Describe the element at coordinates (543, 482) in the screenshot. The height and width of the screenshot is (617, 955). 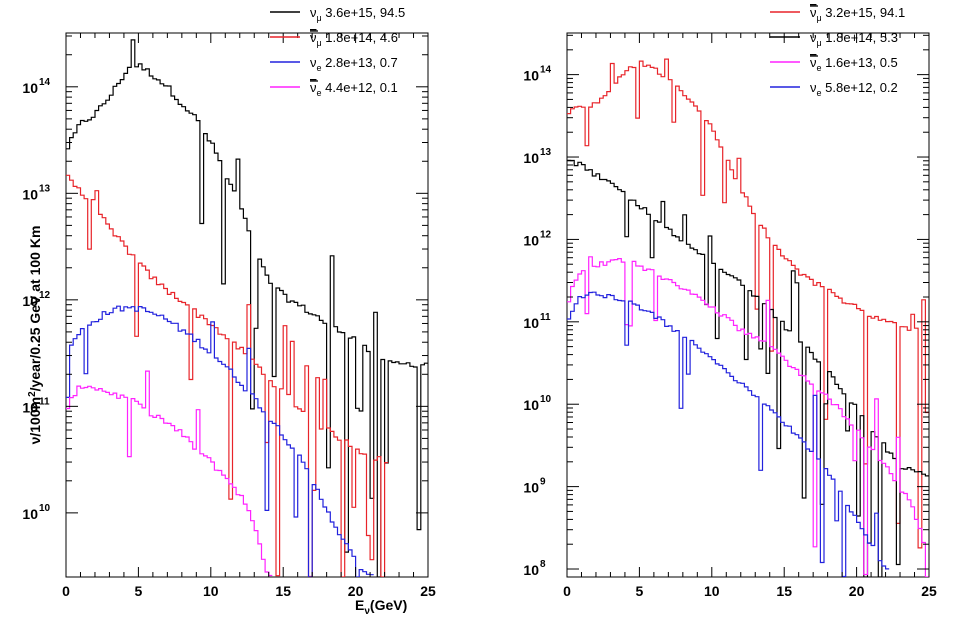
I see `y-tick-exponent: 9` at that location.